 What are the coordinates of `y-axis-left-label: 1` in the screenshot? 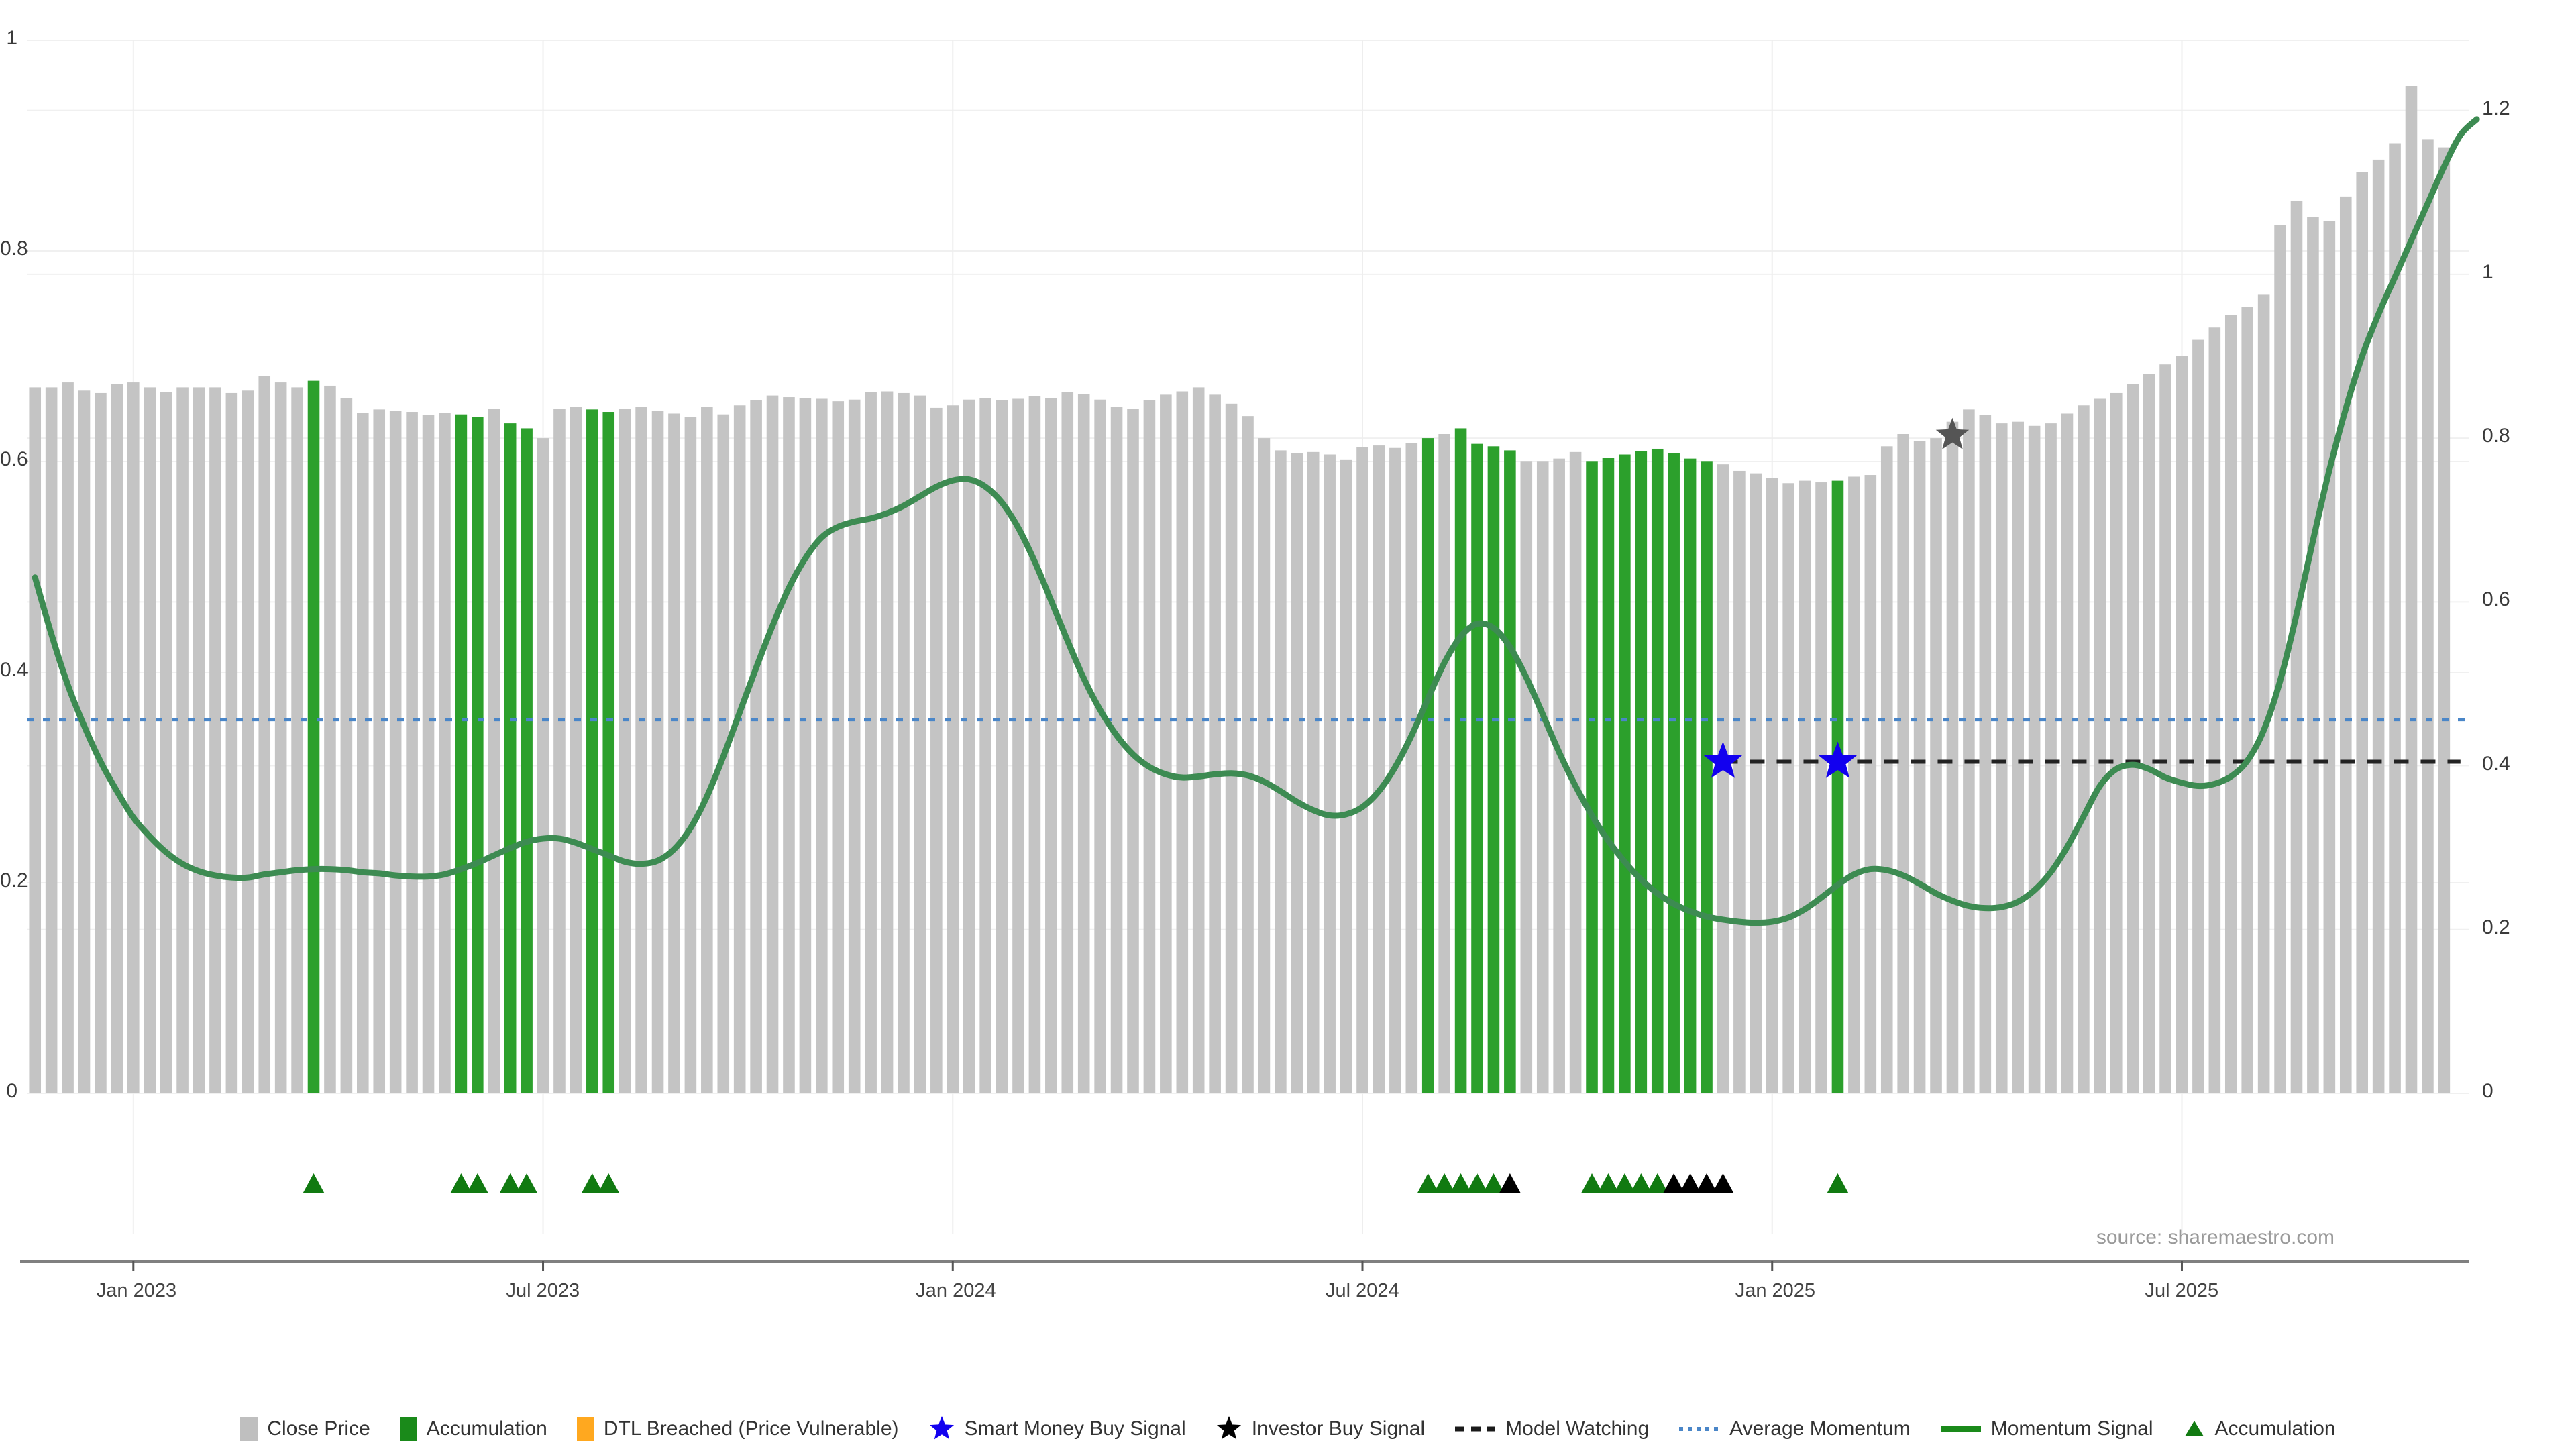 It's located at (11, 38).